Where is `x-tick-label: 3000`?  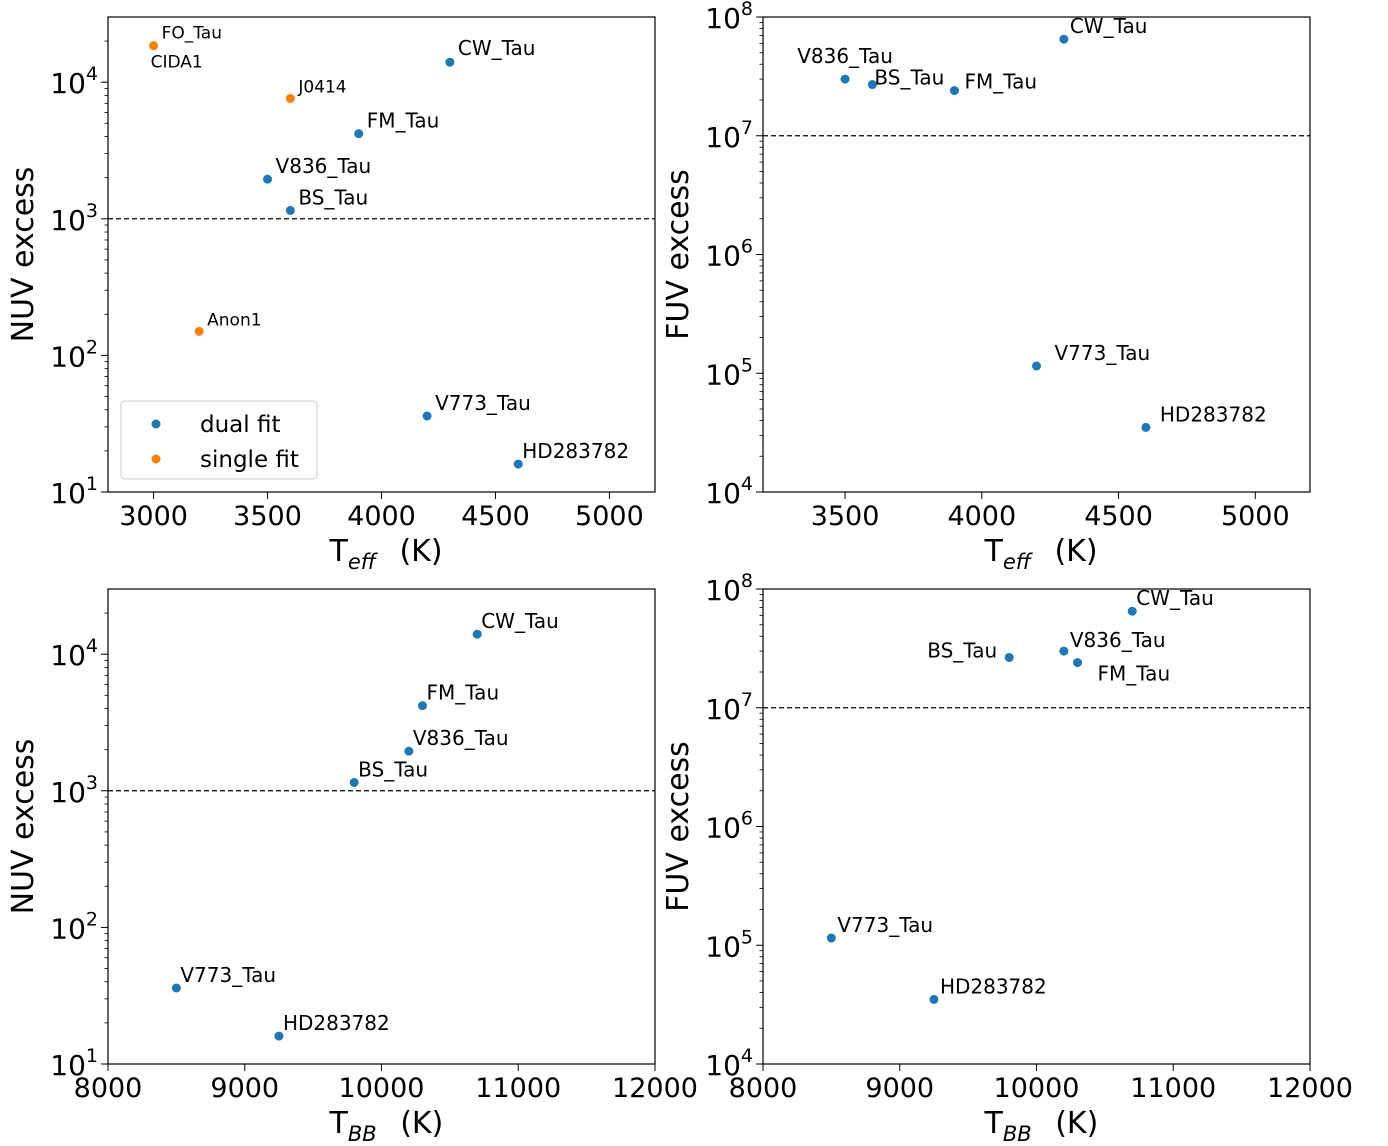
x-tick-label: 3000 is located at coordinates (153, 516).